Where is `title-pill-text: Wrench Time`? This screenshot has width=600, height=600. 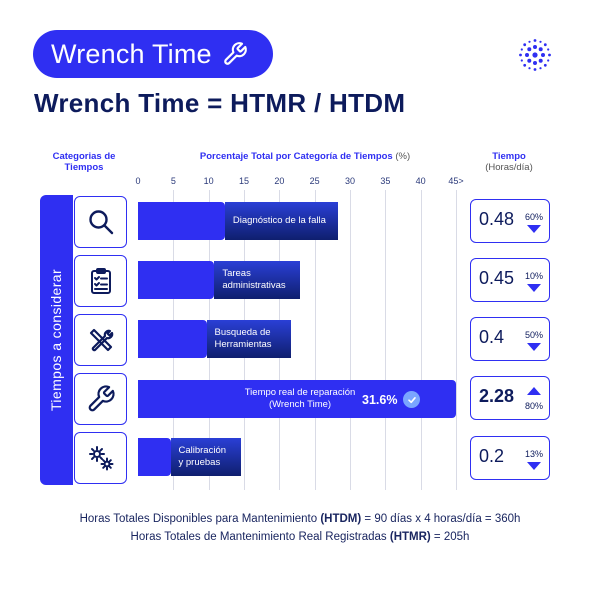 title-pill-text: Wrench Time is located at coordinates (131, 53).